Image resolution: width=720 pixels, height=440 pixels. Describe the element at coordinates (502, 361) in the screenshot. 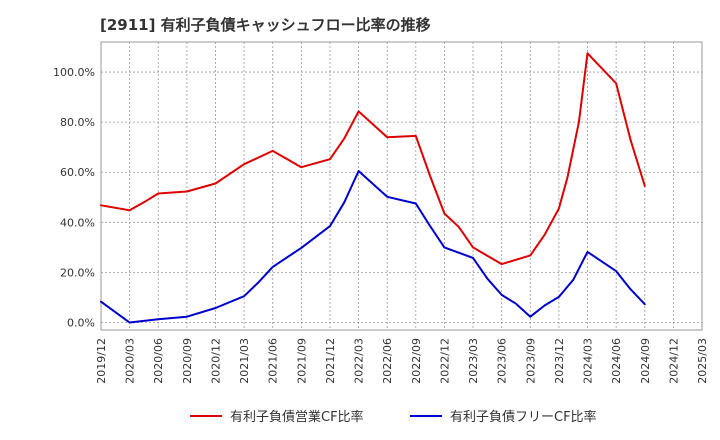

I see `x-tick-label: 2023/06` at that location.